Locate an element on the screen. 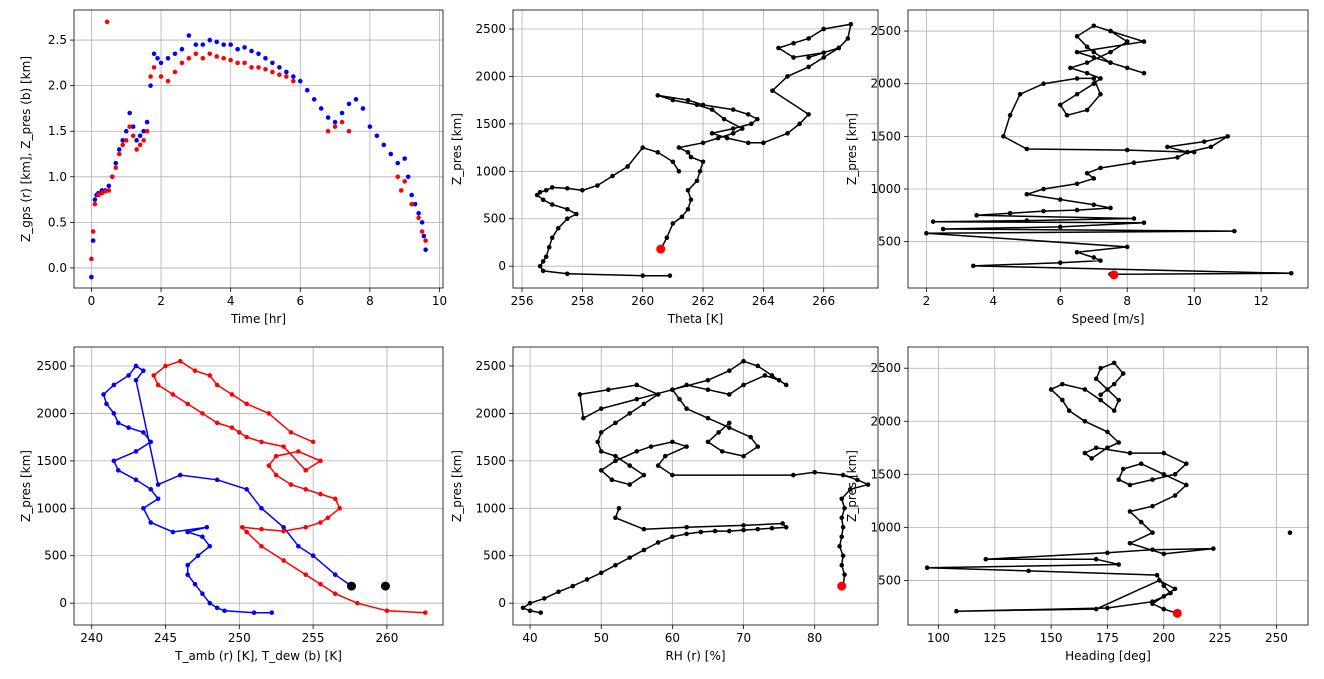 This screenshot has height=679, width=1324. y-tick-label: 1000 is located at coordinates (885, 527).